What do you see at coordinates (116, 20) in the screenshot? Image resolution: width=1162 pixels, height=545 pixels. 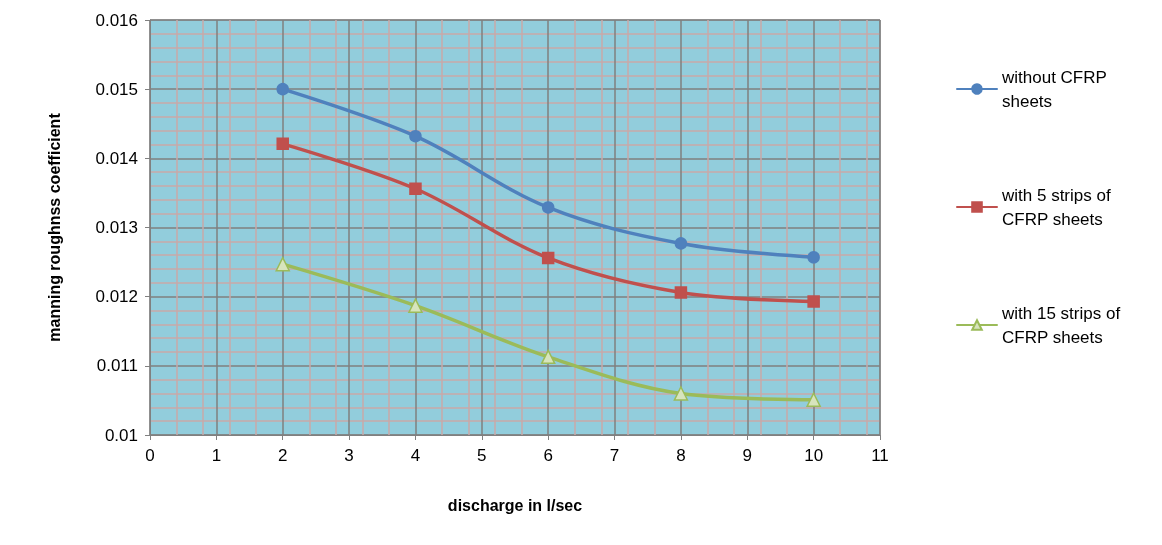 I see `y-tick-label: 0.016` at bounding box center [116, 20].